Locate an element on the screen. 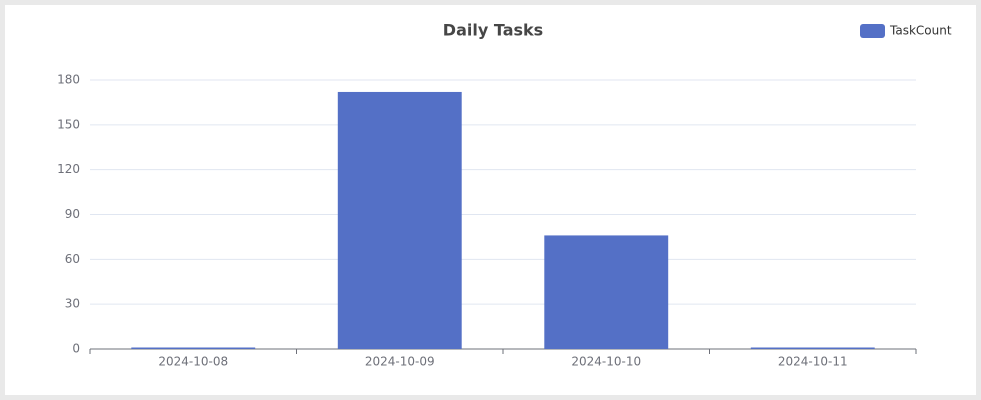  y-tick-label: 90 is located at coordinates (72, 214).